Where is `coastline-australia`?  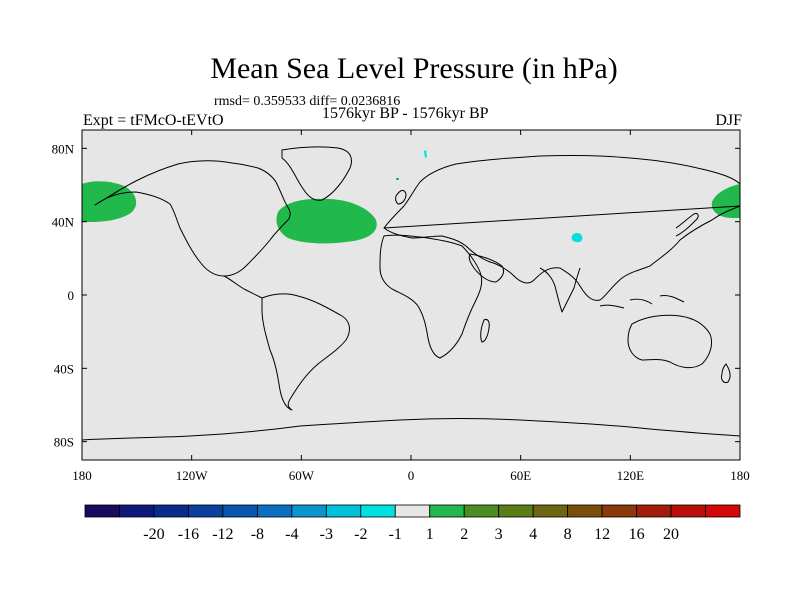 coastline-australia is located at coordinates (670, 341).